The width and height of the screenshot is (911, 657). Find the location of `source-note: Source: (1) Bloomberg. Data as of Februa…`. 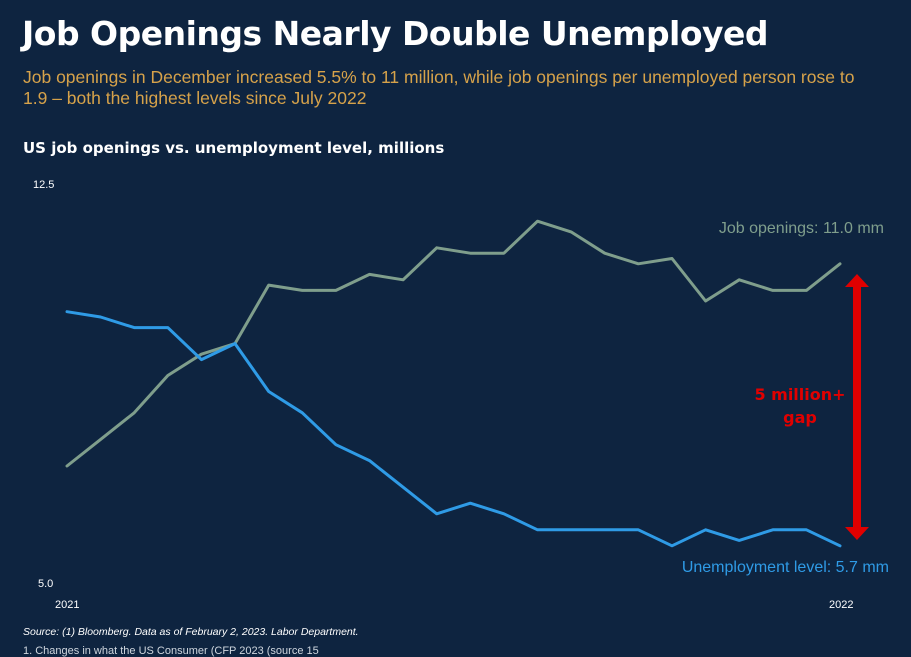

source-note: Source: (1) Bloomberg. Data as of Februa… is located at coordinates (191, 632).